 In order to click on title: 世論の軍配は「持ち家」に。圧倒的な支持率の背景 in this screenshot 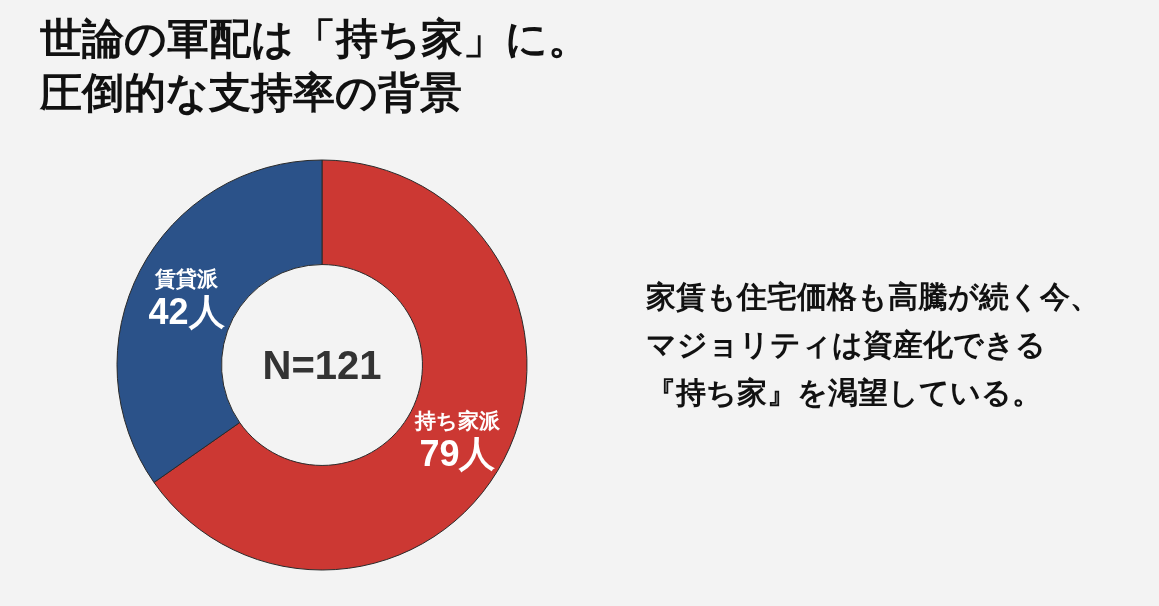, I will do `click(315, 66)`.